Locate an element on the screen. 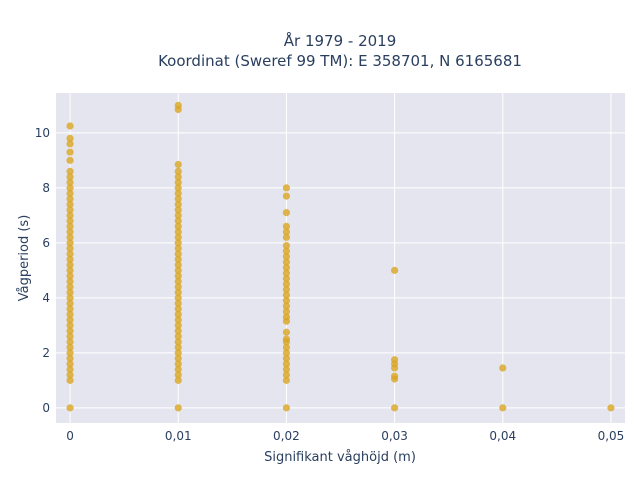 The image size is (640, 480). x-tick-label: 0,02 is located at coordinates (286, 436).